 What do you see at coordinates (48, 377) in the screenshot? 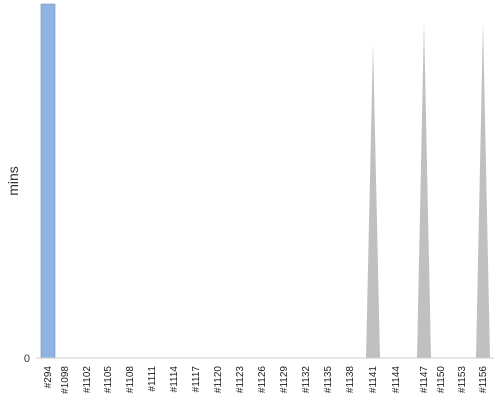
I see `x-tick-label: #294` at bounding box center [48, 377].